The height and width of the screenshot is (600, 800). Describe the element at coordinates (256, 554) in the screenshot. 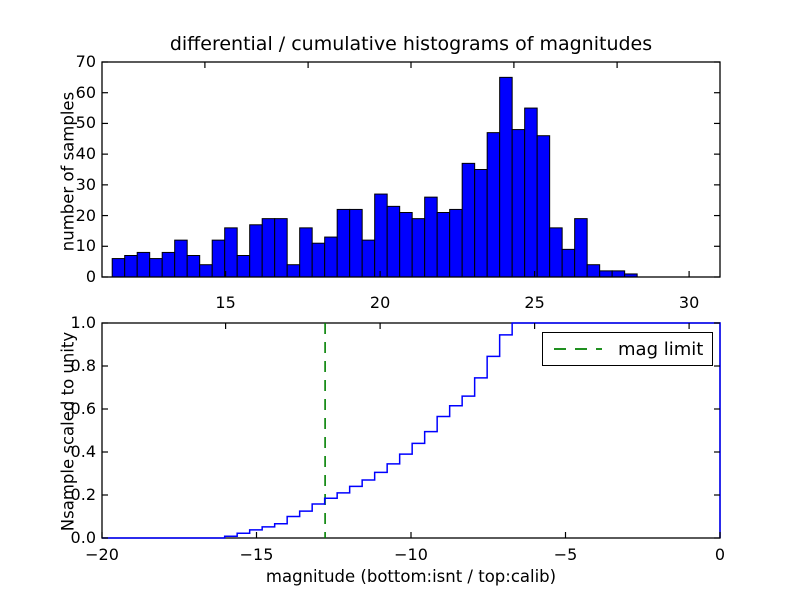

I see `bottom-plot-xtick-label: −15` at that location.